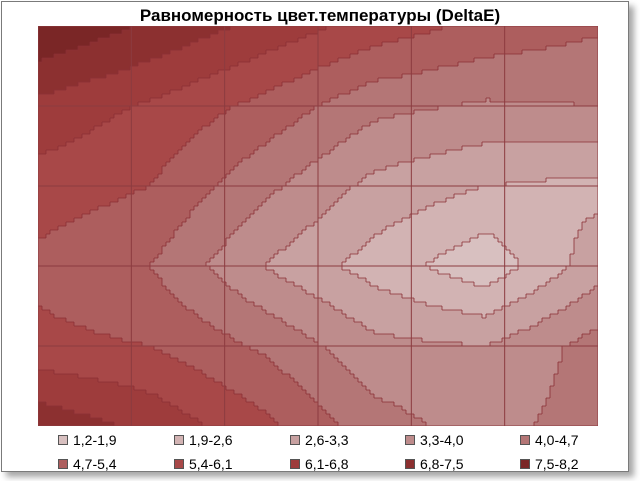 The image size is (640, 481). What do you see at coordinates (442, 440) in the screenshot?
I see `legend-label: 3,3-4,0` at bounding box center [442, 440].